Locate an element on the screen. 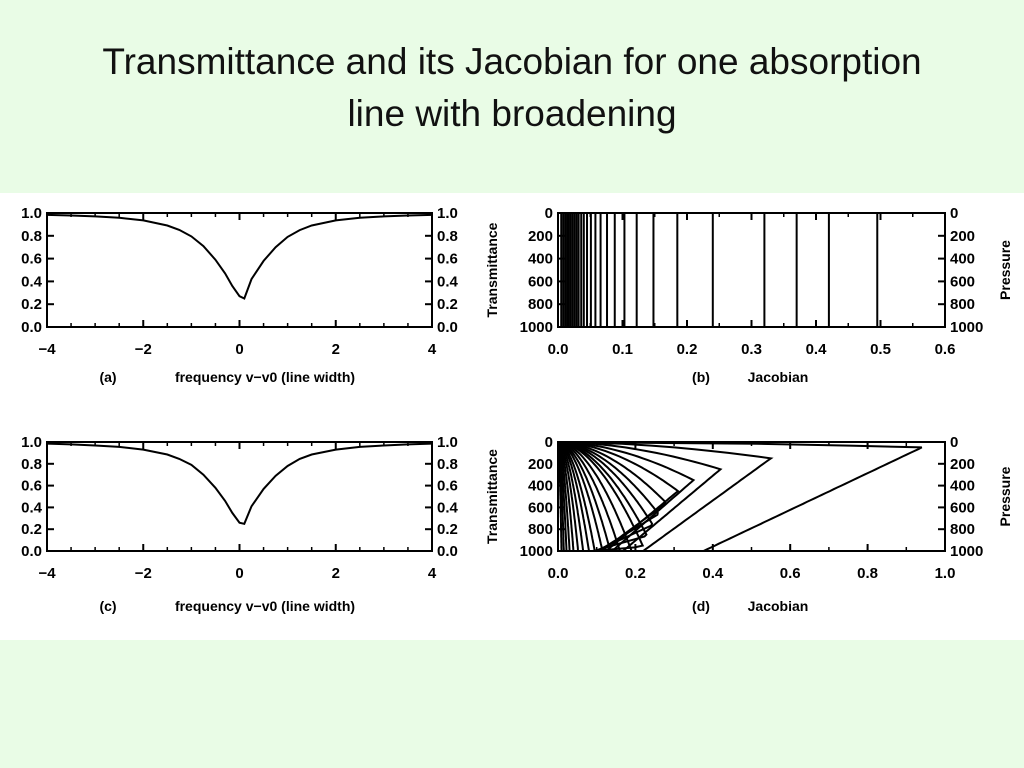  x-tick-label: 0.5 is located at coordinates (880, 349).